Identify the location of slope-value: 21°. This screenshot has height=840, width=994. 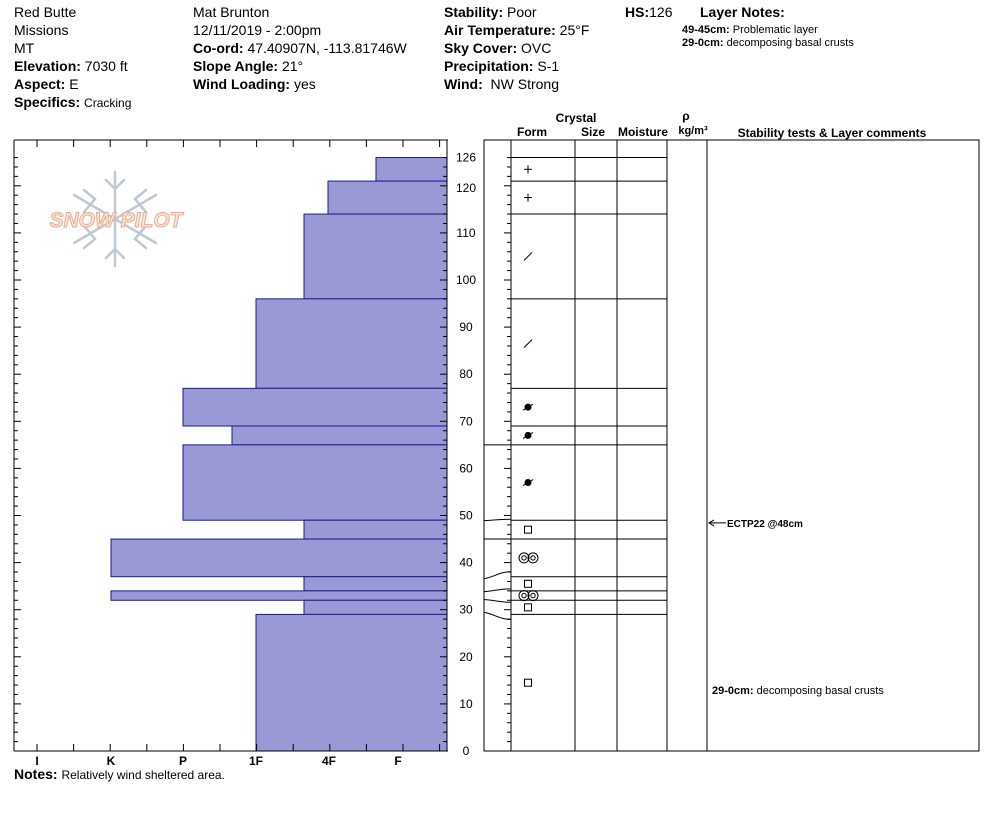
(292, 66).